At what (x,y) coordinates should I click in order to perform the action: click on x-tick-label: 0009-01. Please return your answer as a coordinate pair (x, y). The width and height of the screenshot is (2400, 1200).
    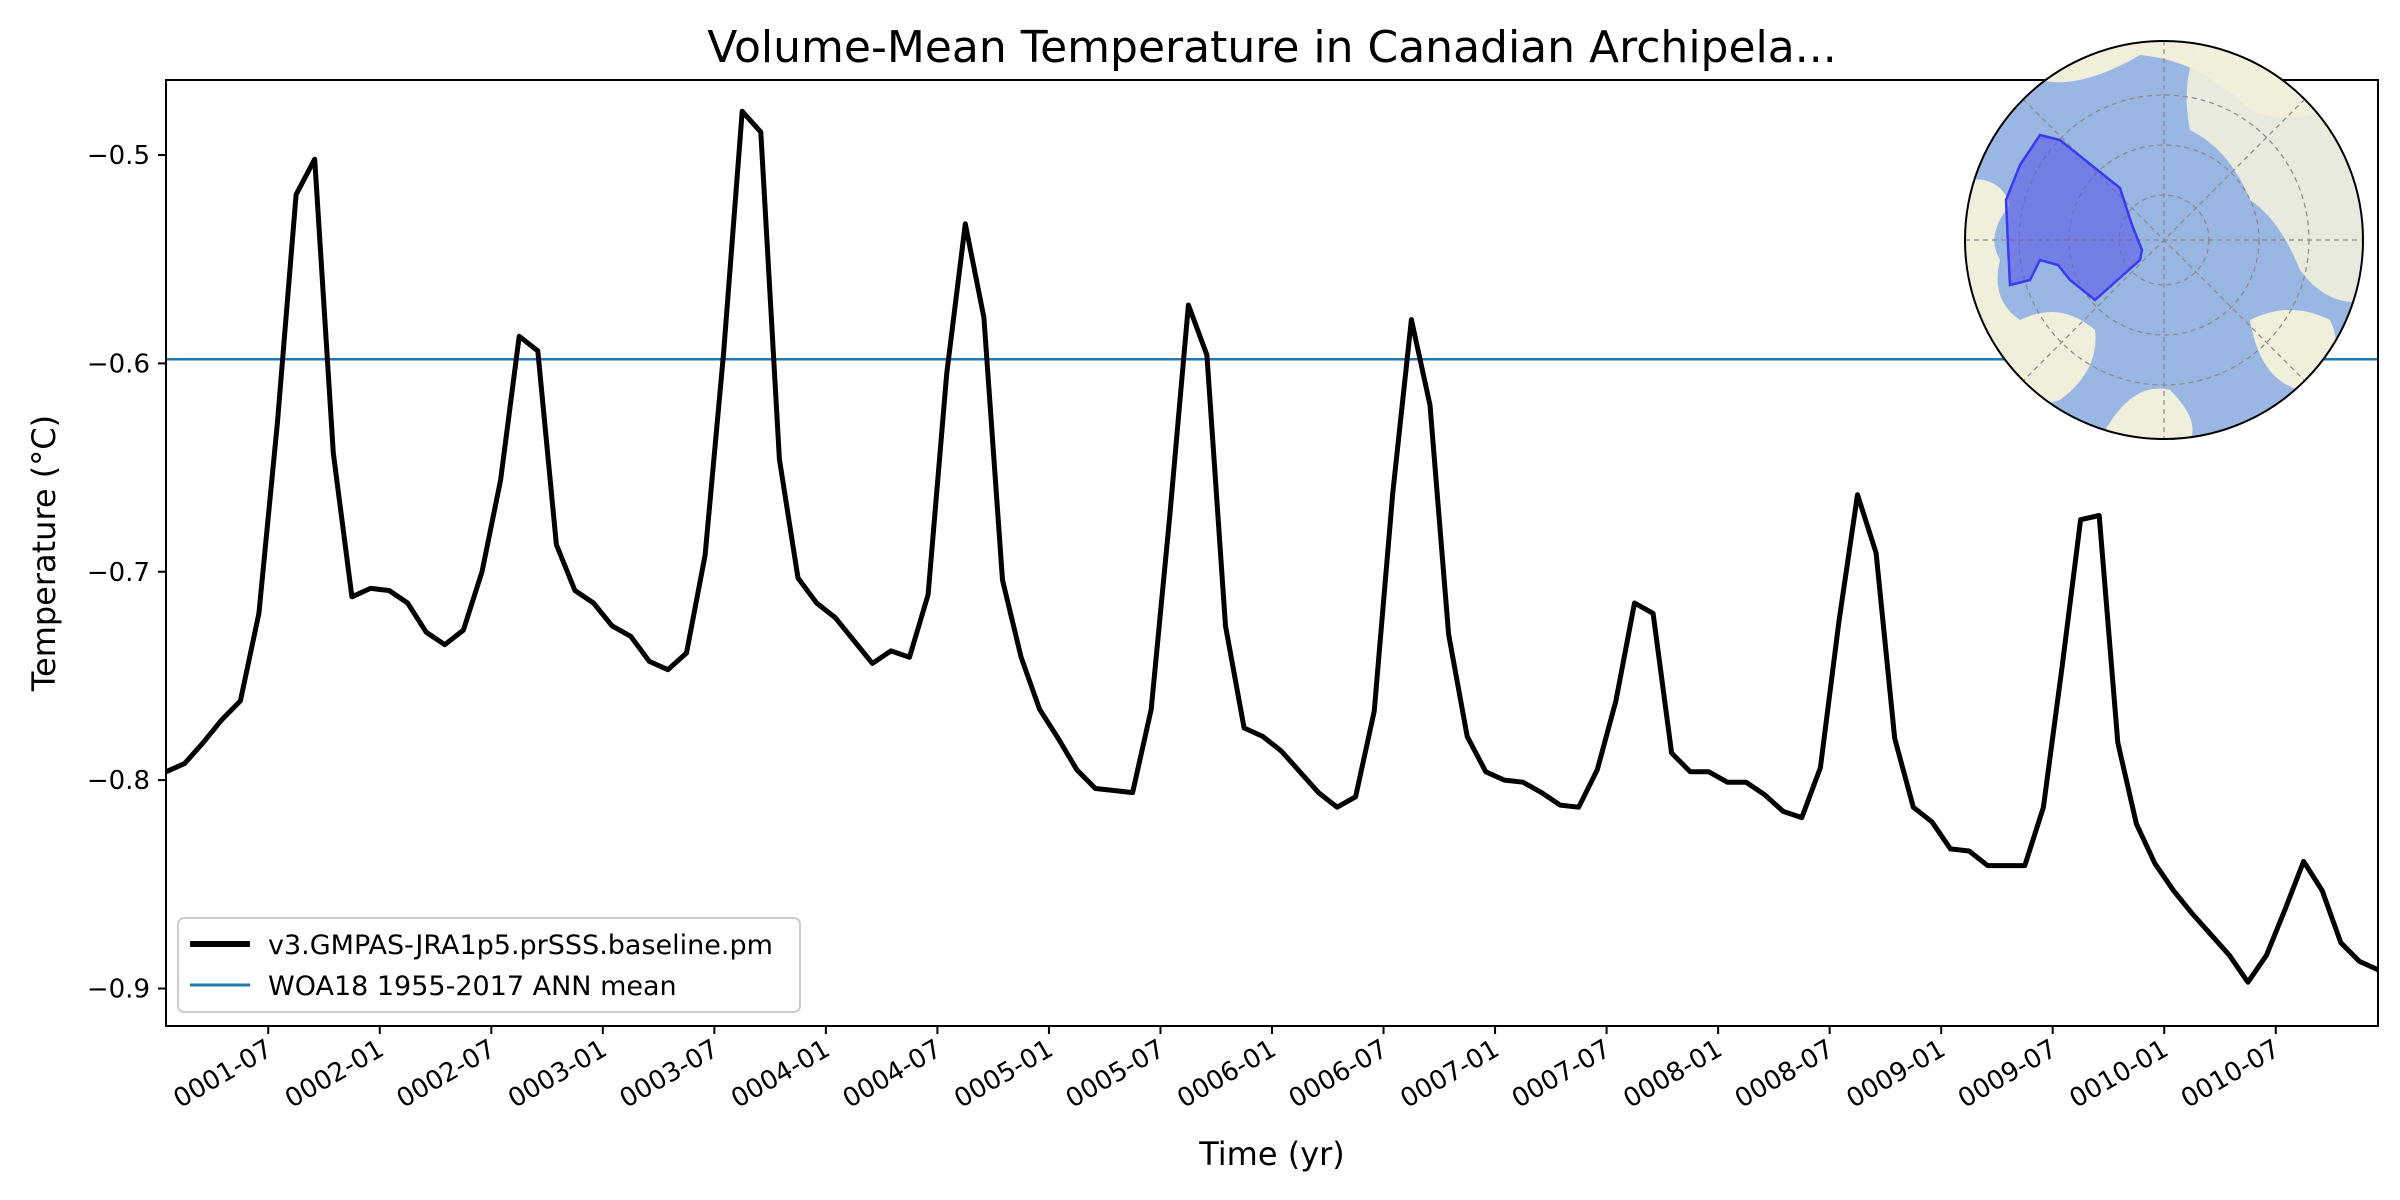
    Looking at the image, I should click on (1896, 1074).